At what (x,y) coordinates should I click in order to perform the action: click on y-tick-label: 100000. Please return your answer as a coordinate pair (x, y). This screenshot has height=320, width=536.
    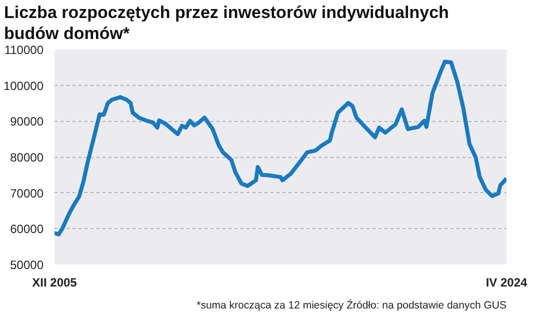
    Looking at the image, I should click on (23, 85).